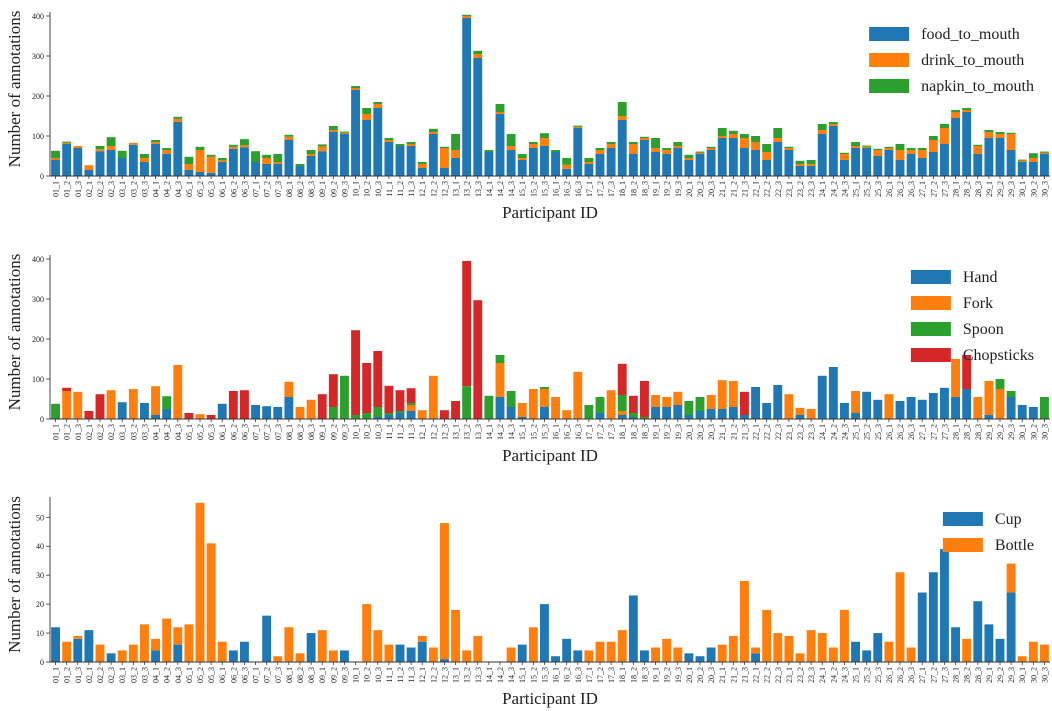 This screenshot has height=711, width=1052. I want to click on x-tick-label: 24_2, so click(833, 432).